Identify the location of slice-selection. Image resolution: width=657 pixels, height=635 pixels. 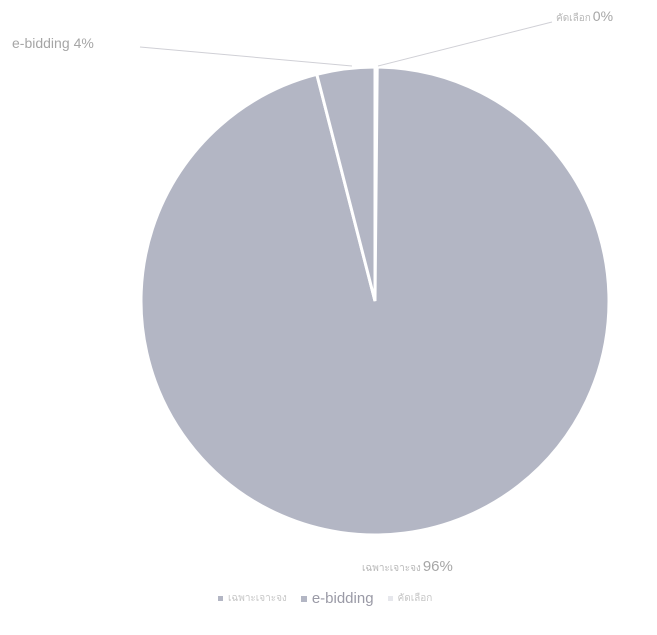
(376, 183).